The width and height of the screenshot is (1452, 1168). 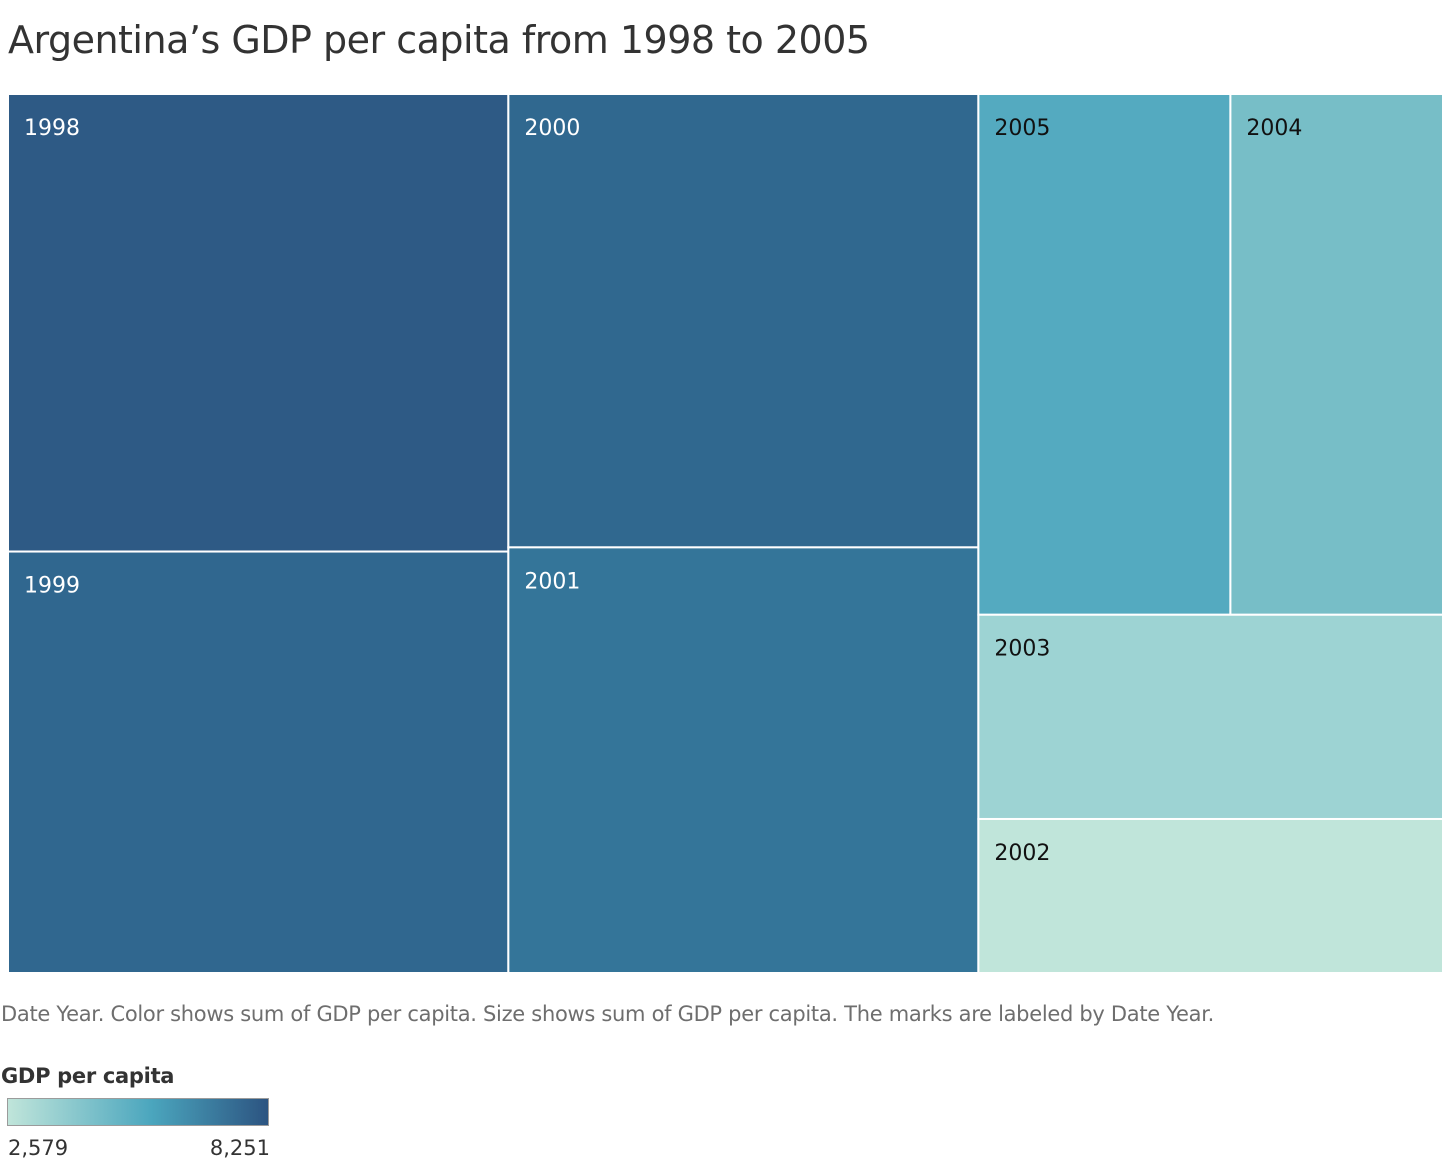 What do you see at coordinates (88, 1076) in the screenshot?
I see `legend-title: GDP per capita` at bounding box center [88, 1076].